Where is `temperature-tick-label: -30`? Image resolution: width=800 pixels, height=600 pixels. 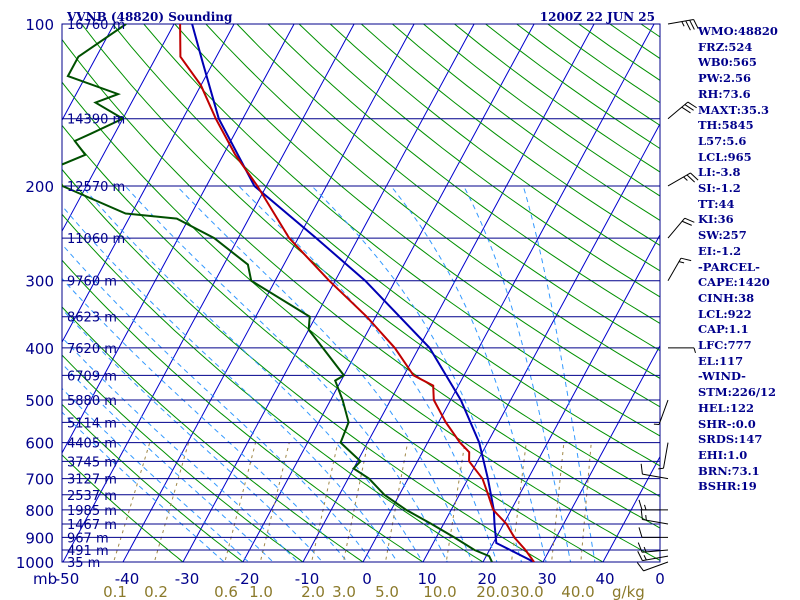
temperature-tick-label: -30 is located at coordinates (187, 579).